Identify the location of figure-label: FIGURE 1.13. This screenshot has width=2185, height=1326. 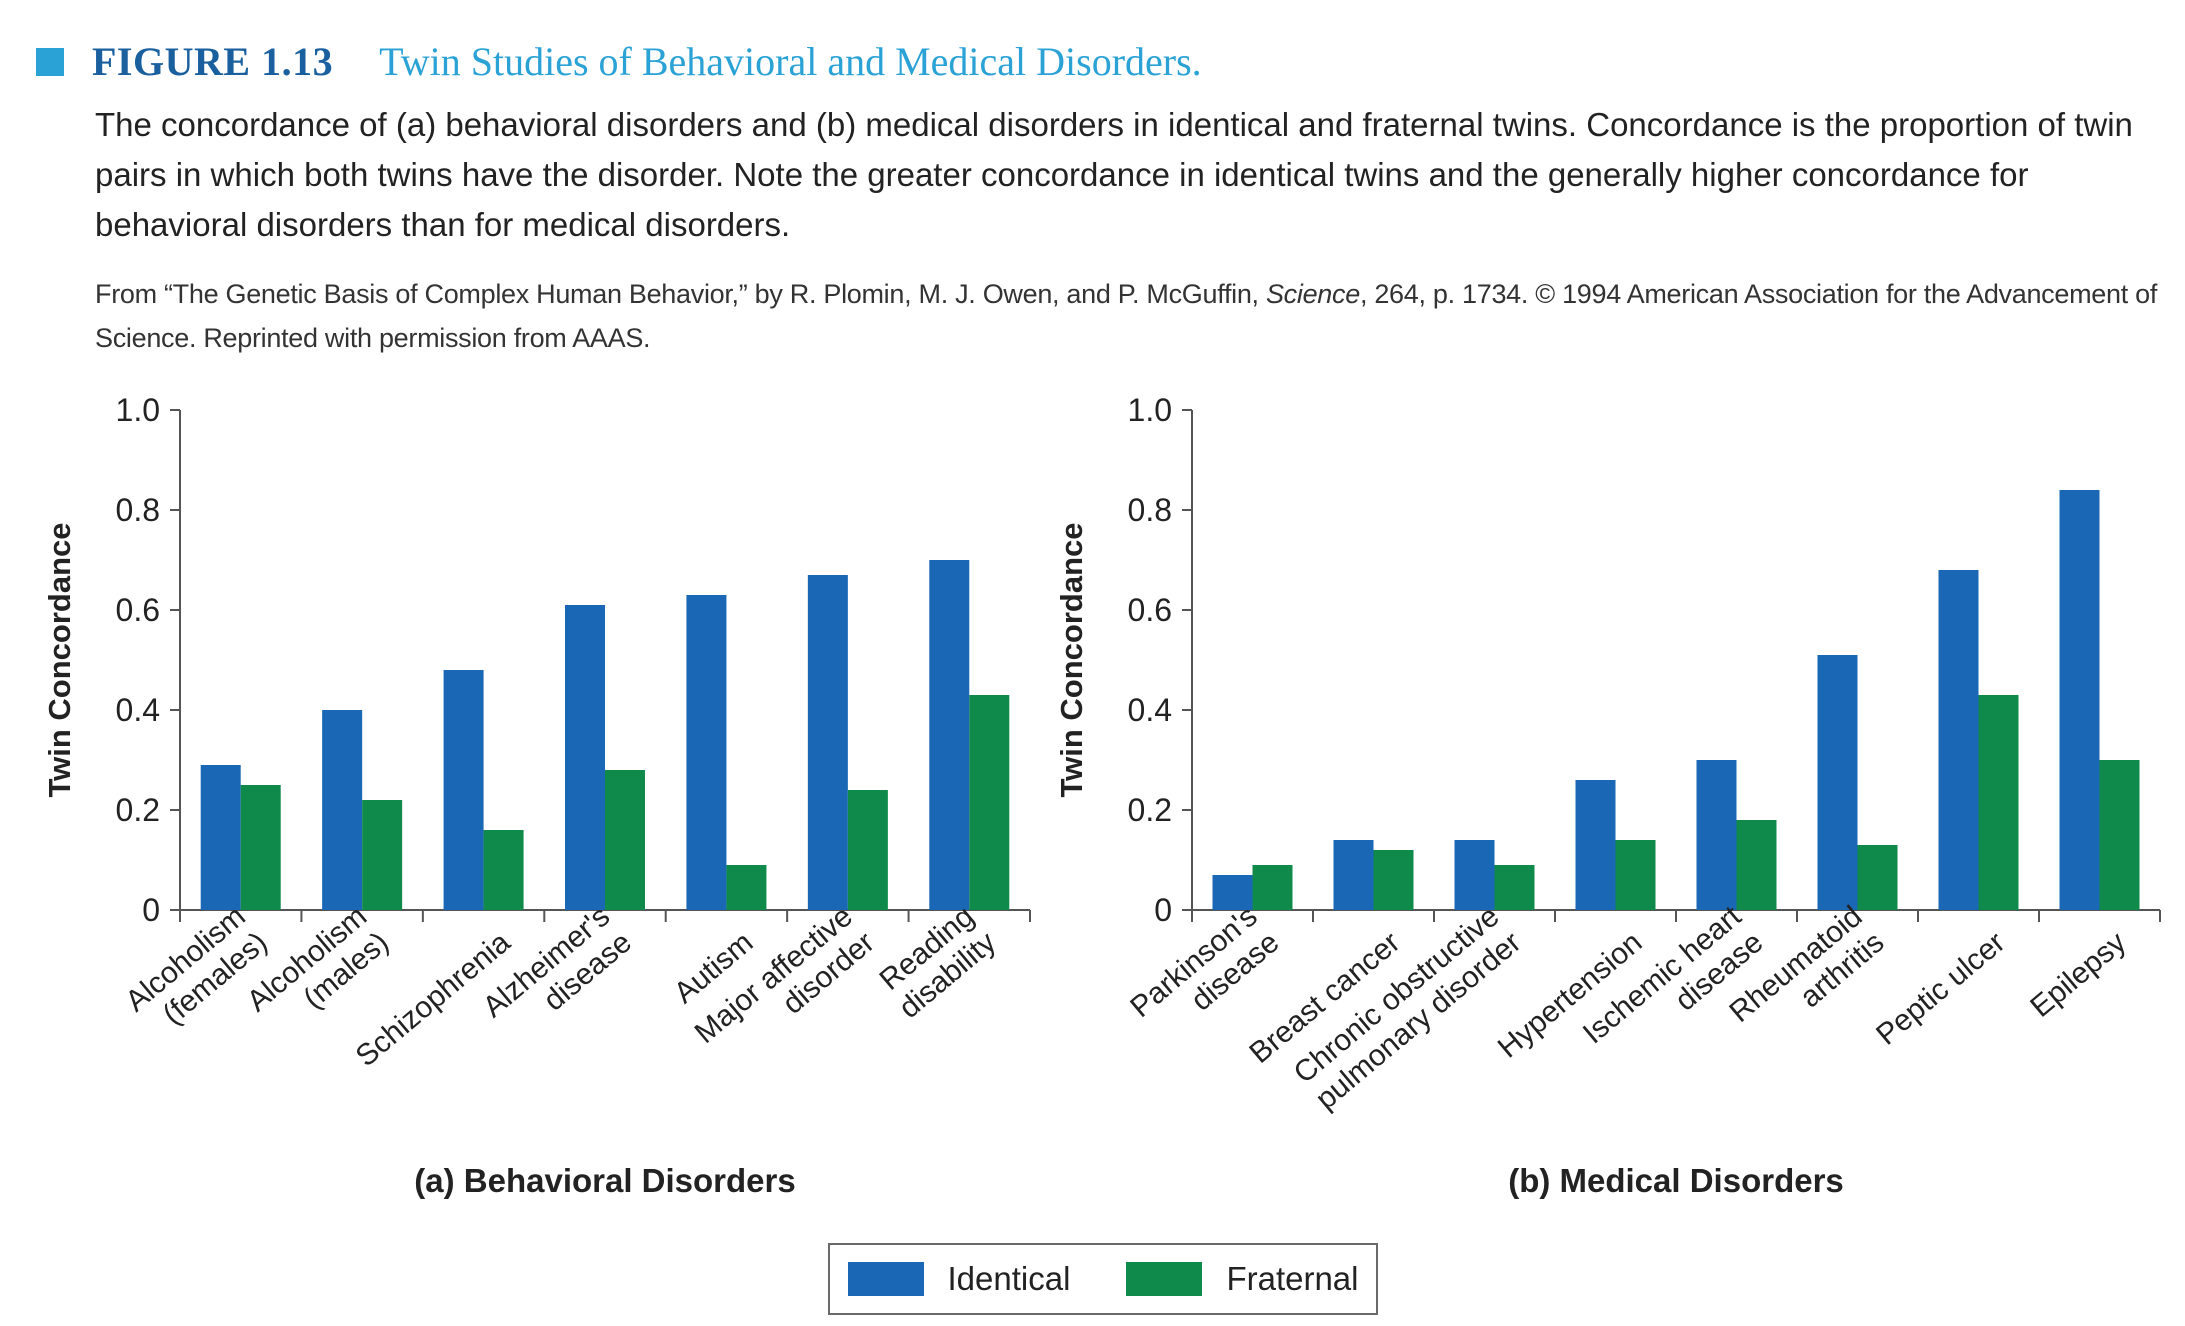
(213, 61).